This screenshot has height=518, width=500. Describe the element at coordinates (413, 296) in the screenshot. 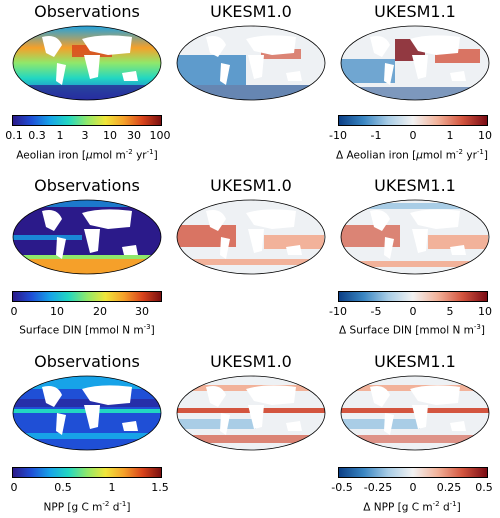

I see `colorbar-delta-surface-din` at that location.